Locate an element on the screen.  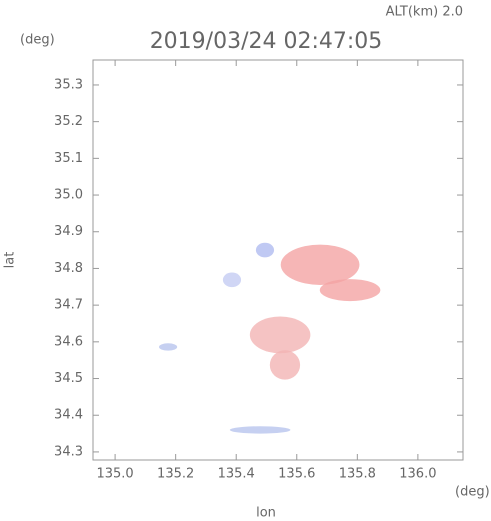
chart-title: 2019/03/24 02:47:05 is located at coordinates (266, 41).